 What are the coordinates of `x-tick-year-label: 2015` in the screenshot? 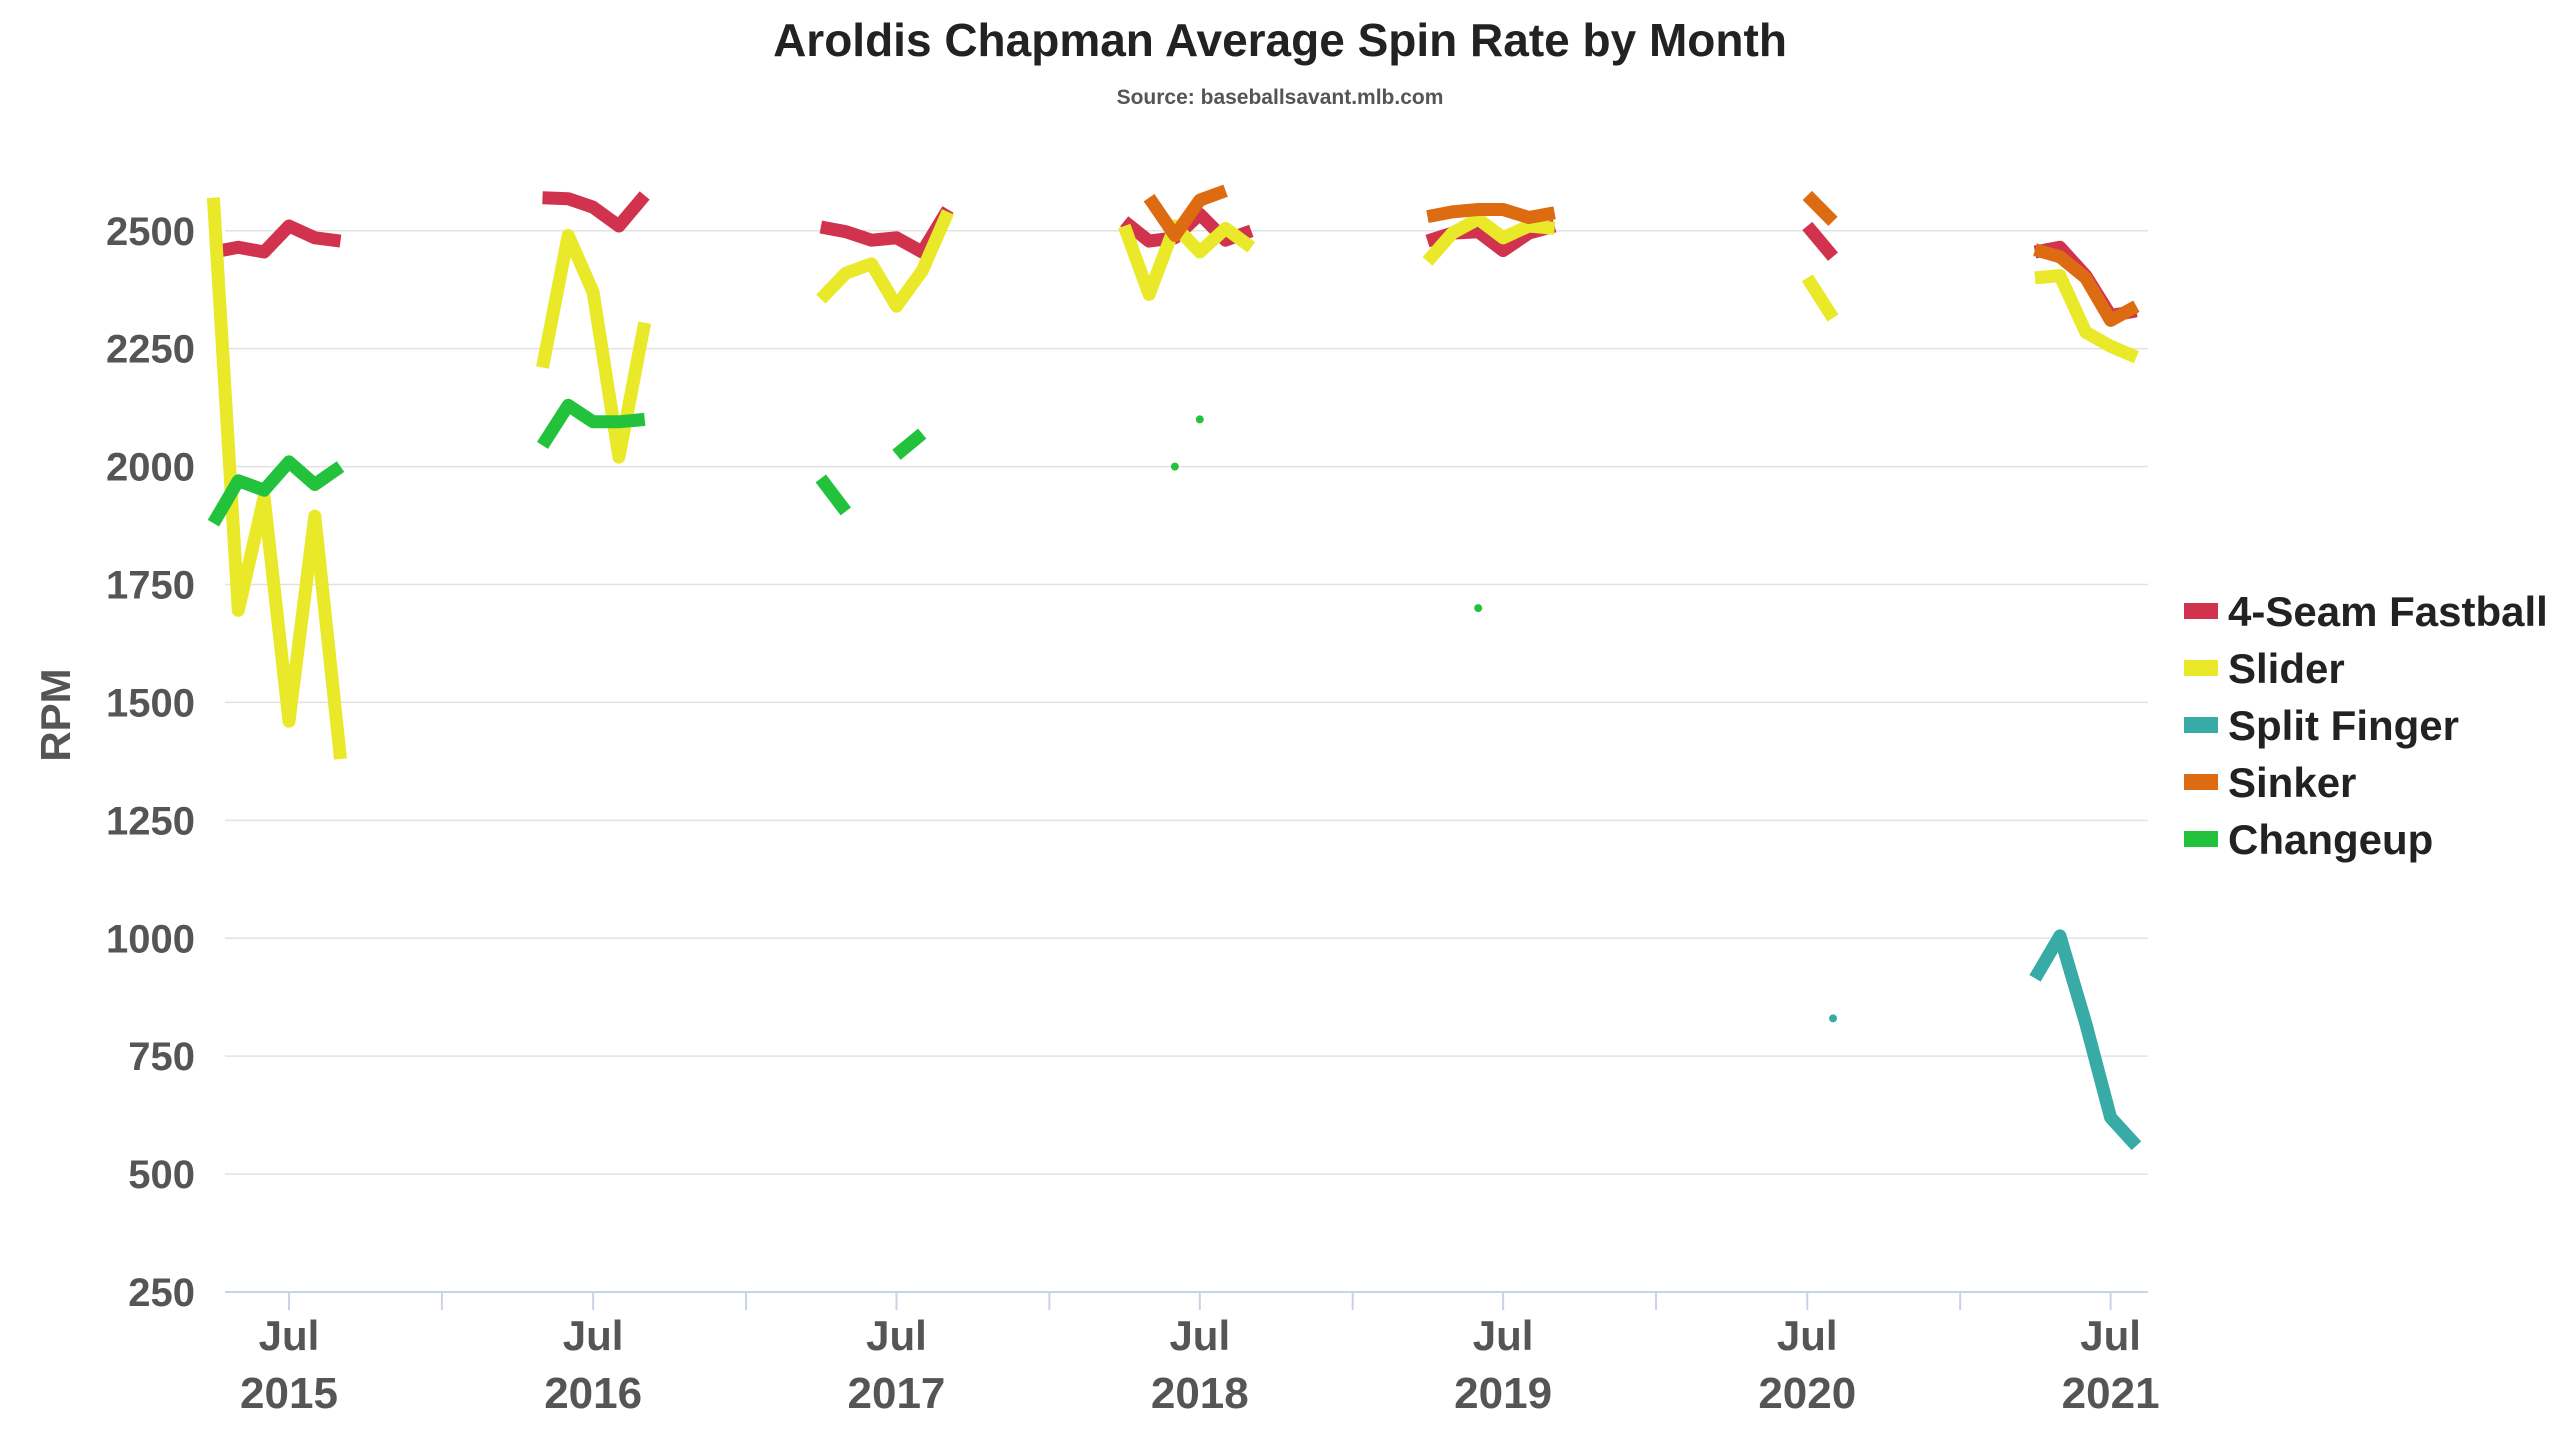 It's located at (289, 1393).